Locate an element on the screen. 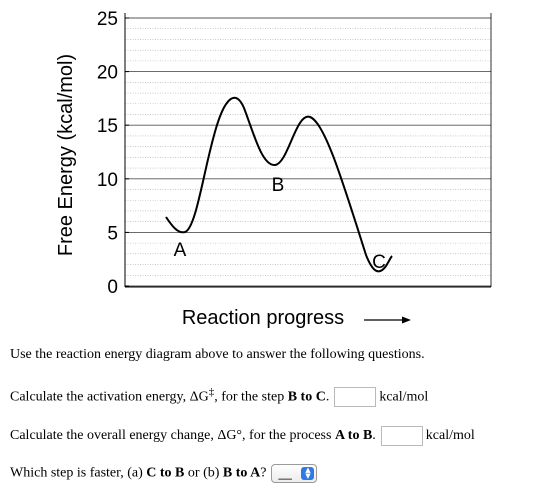  q1-prefix: Calculate the activation energy, ΔG is located at coordinates (109, 397).